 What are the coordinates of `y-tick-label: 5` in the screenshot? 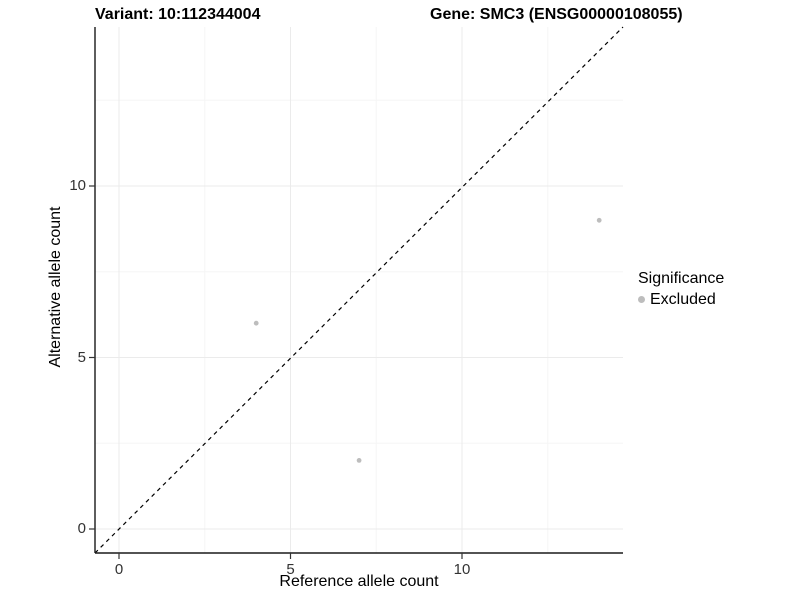 It's located at (81, 357).